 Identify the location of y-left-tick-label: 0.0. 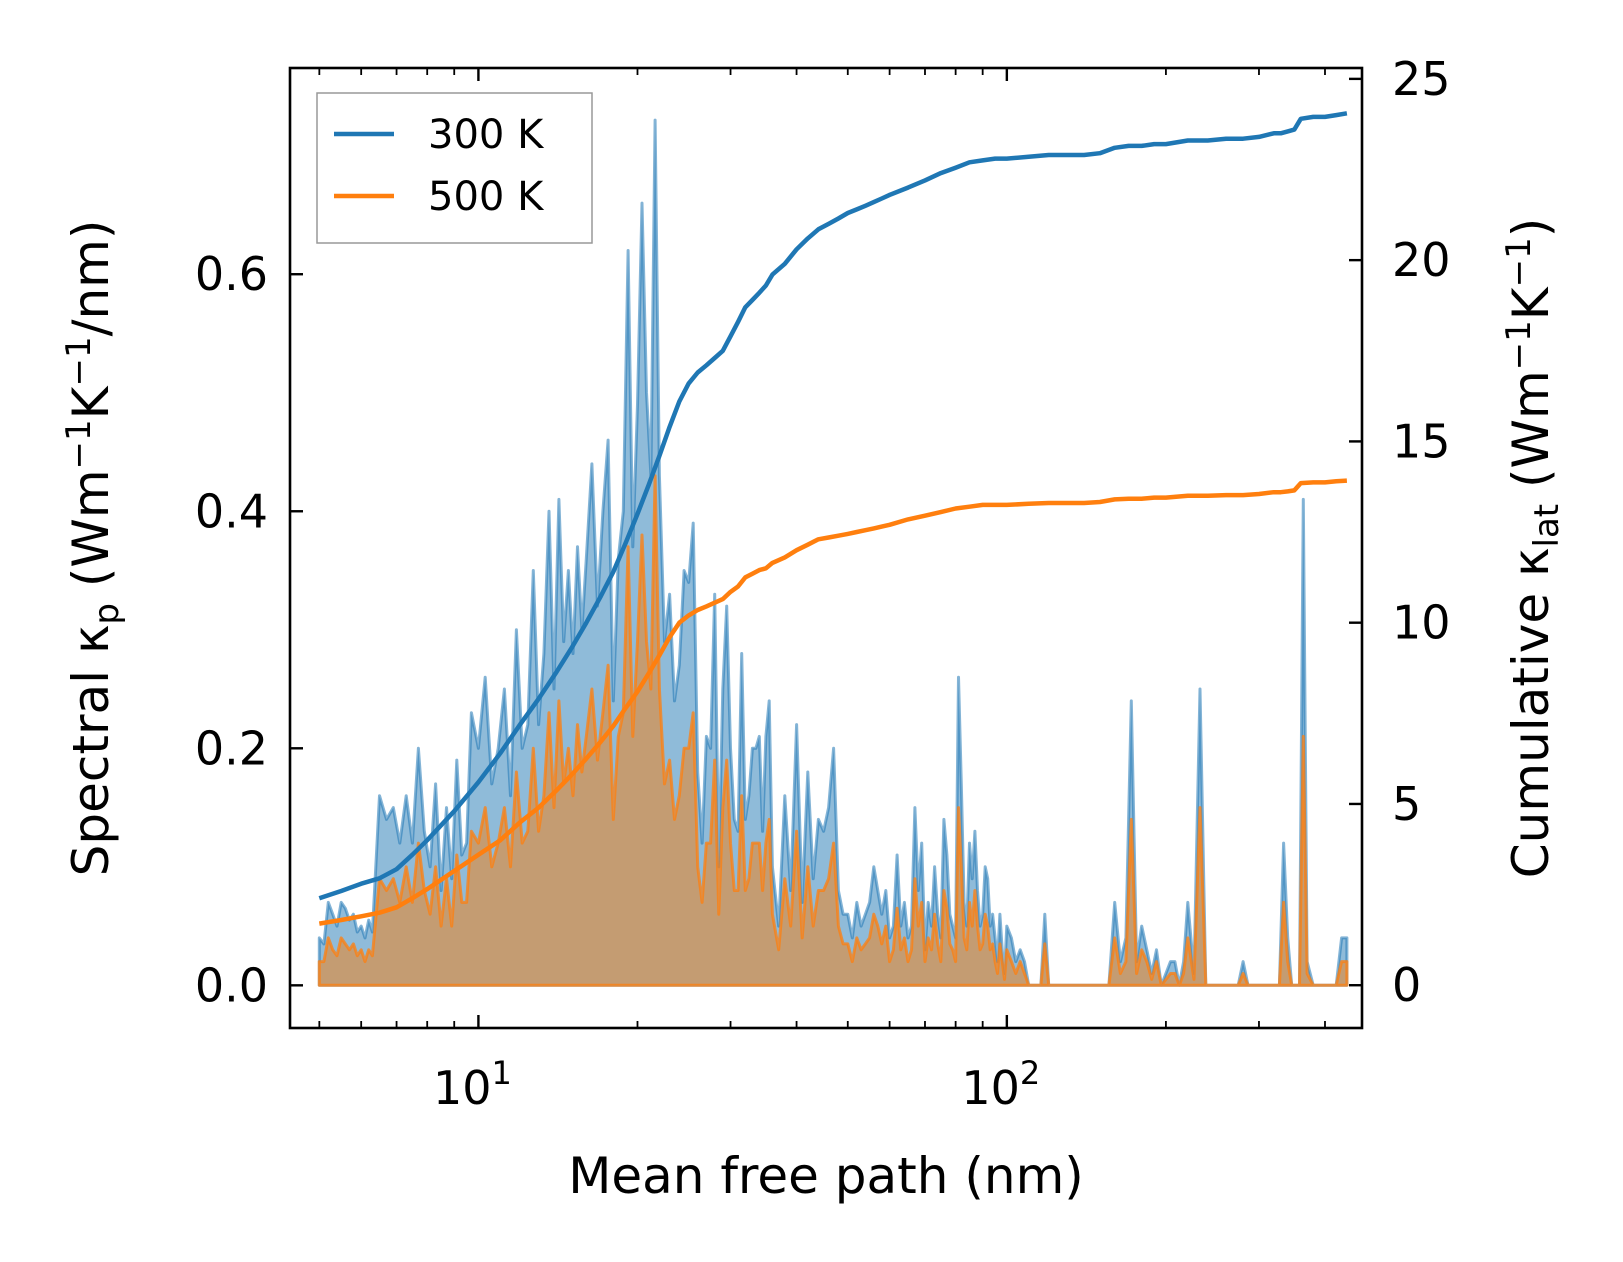
(231, 985).